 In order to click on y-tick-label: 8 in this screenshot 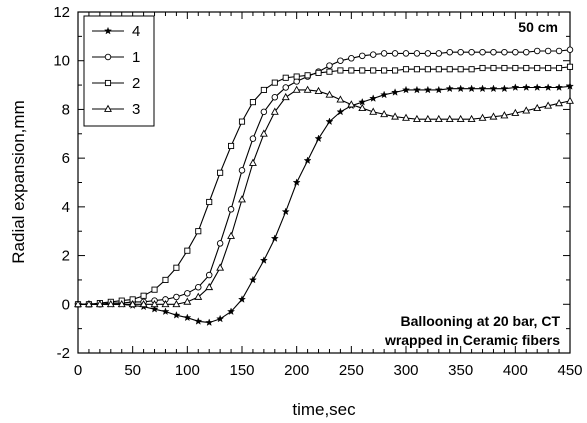, I will do `click(66, 109)`.